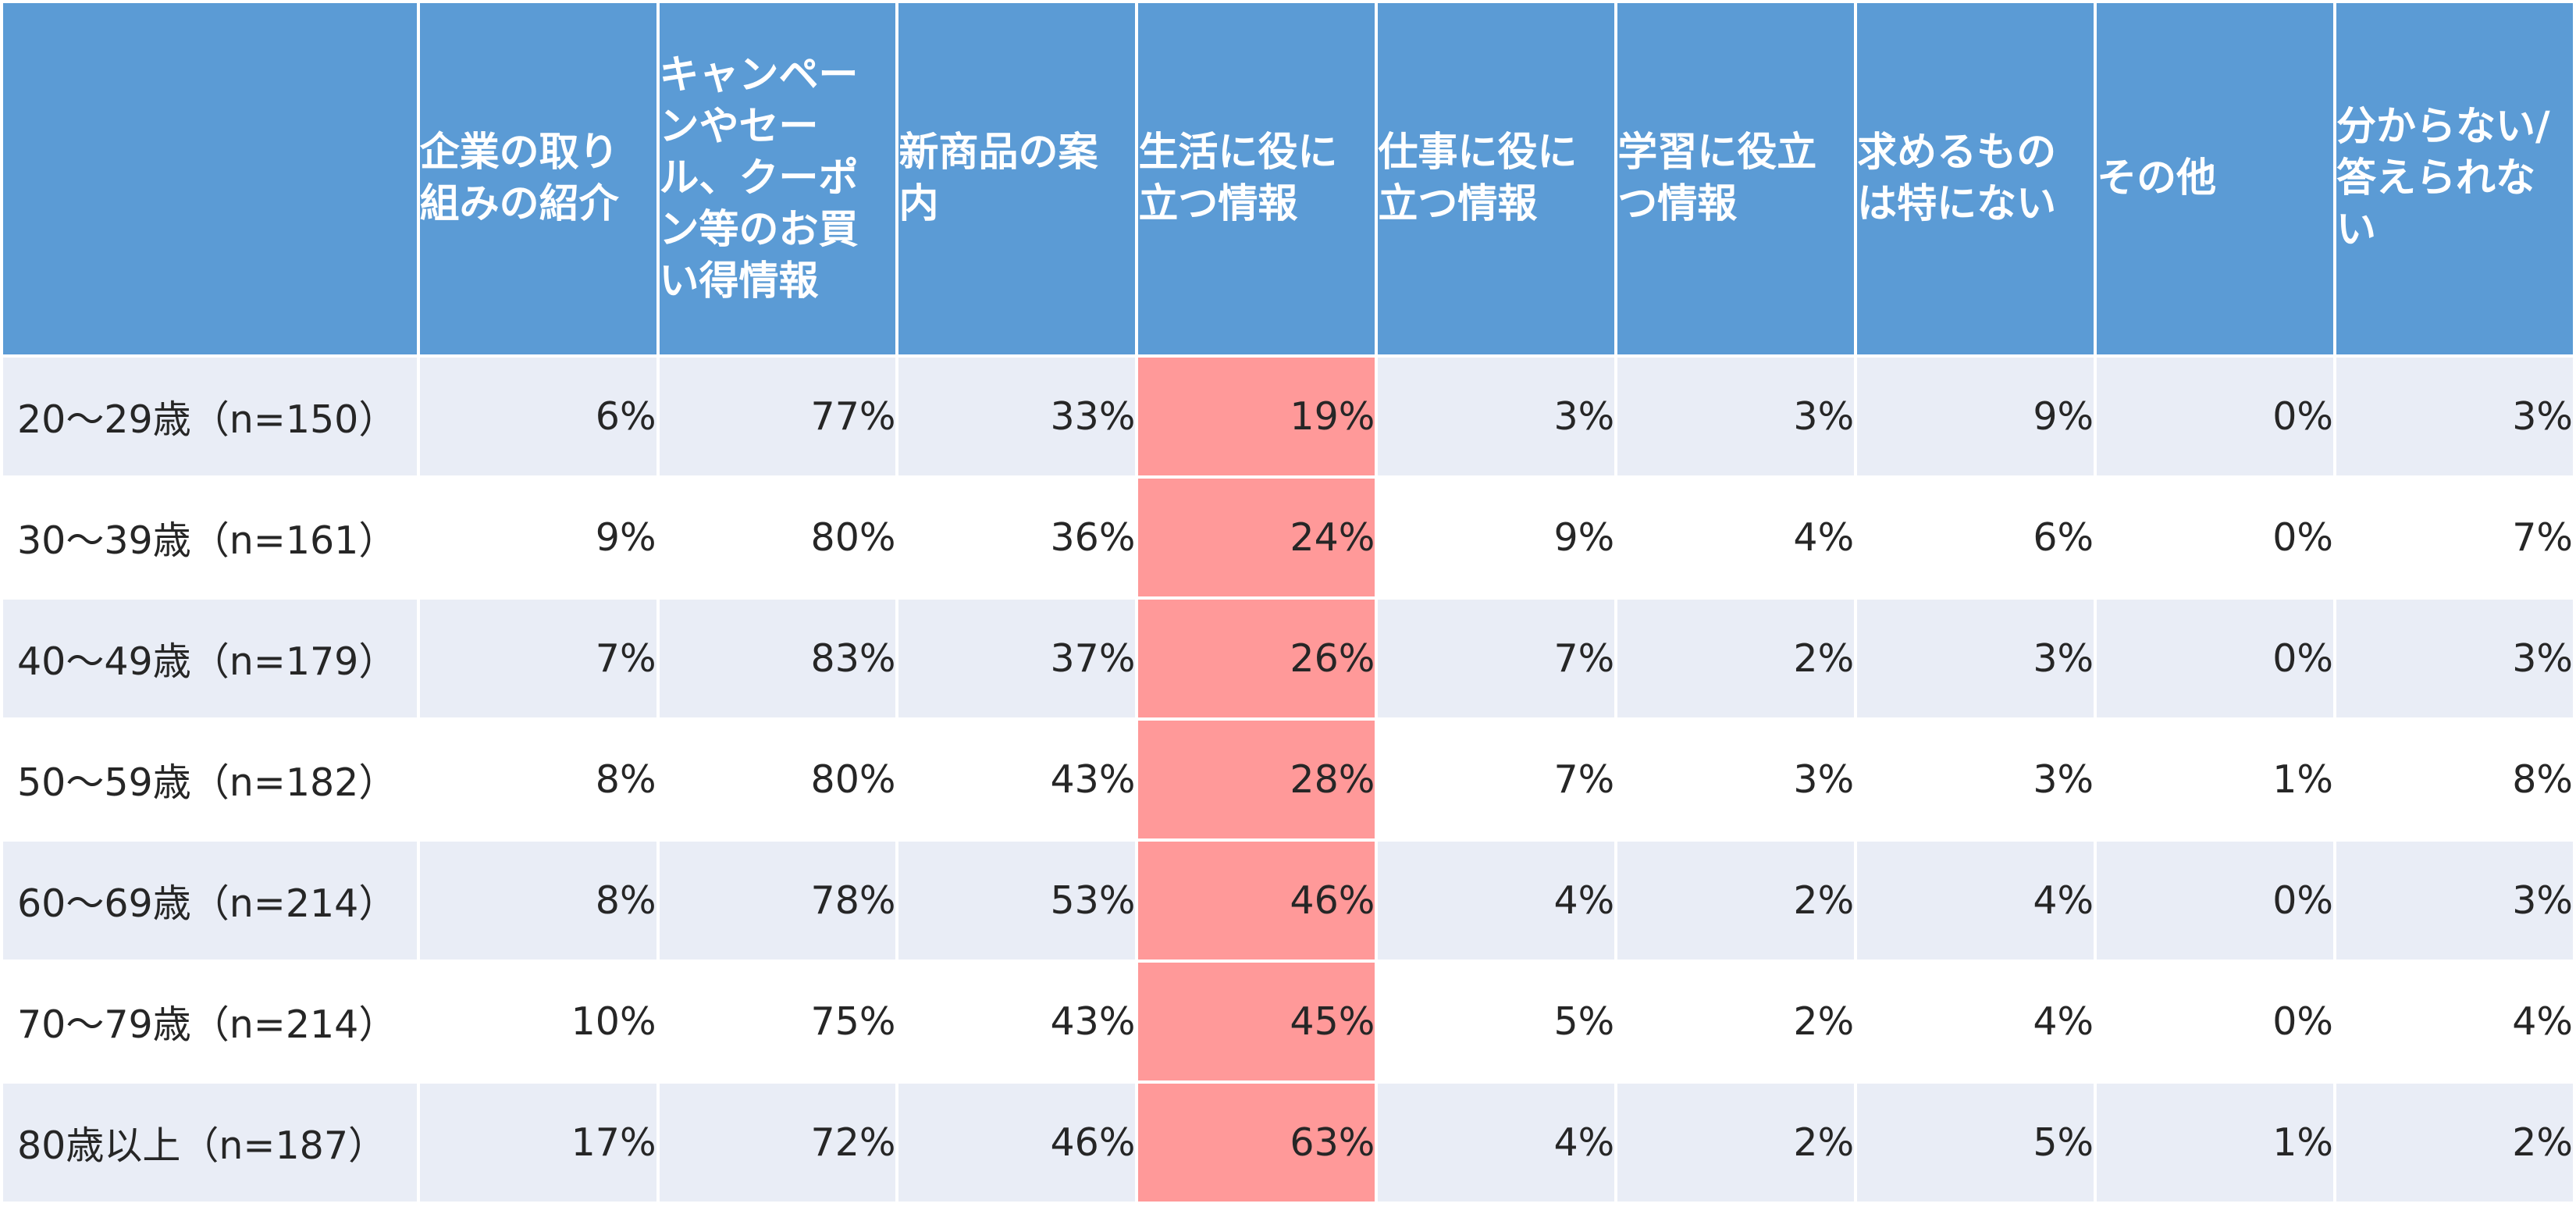  What do you see at coordinates (537, 1143) in the screenshot?
I see `value-cell: 17%` at bounding box center [537, 1143].